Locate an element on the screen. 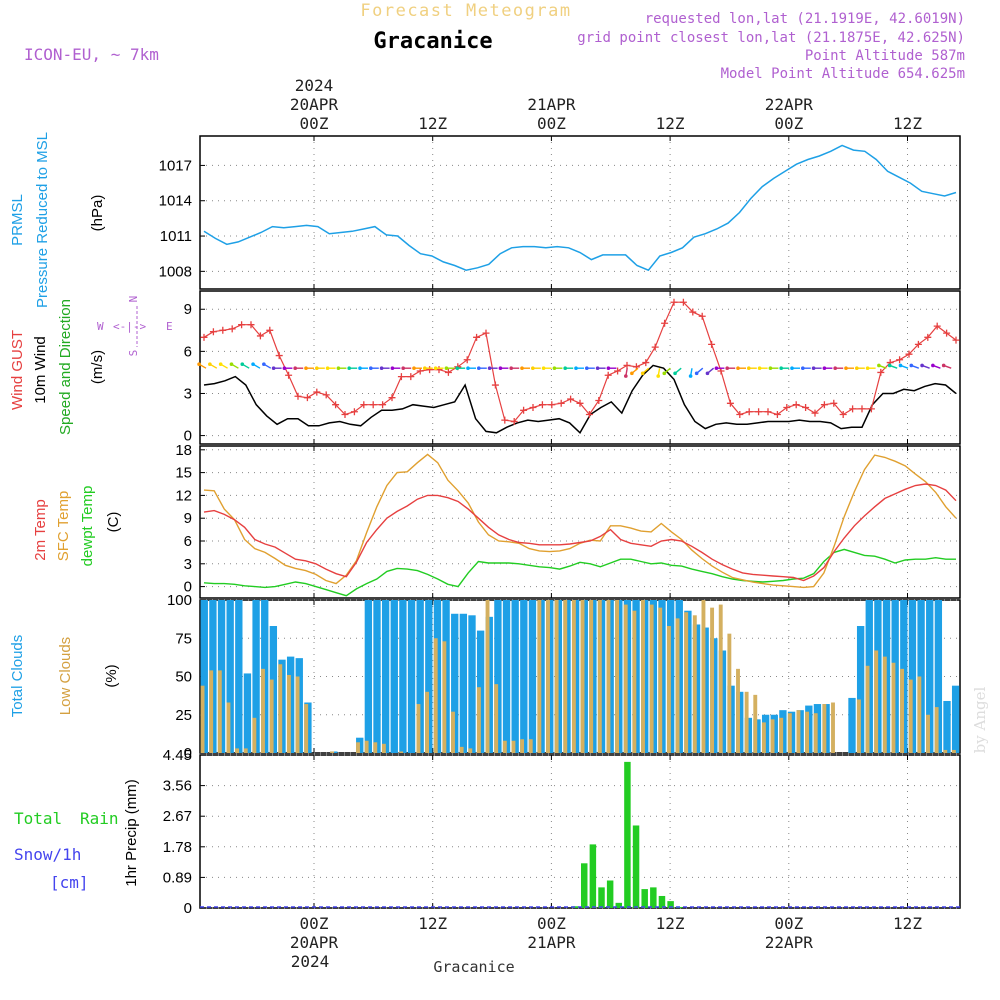  rain-label: Rain is located at coordinates (99, 818).